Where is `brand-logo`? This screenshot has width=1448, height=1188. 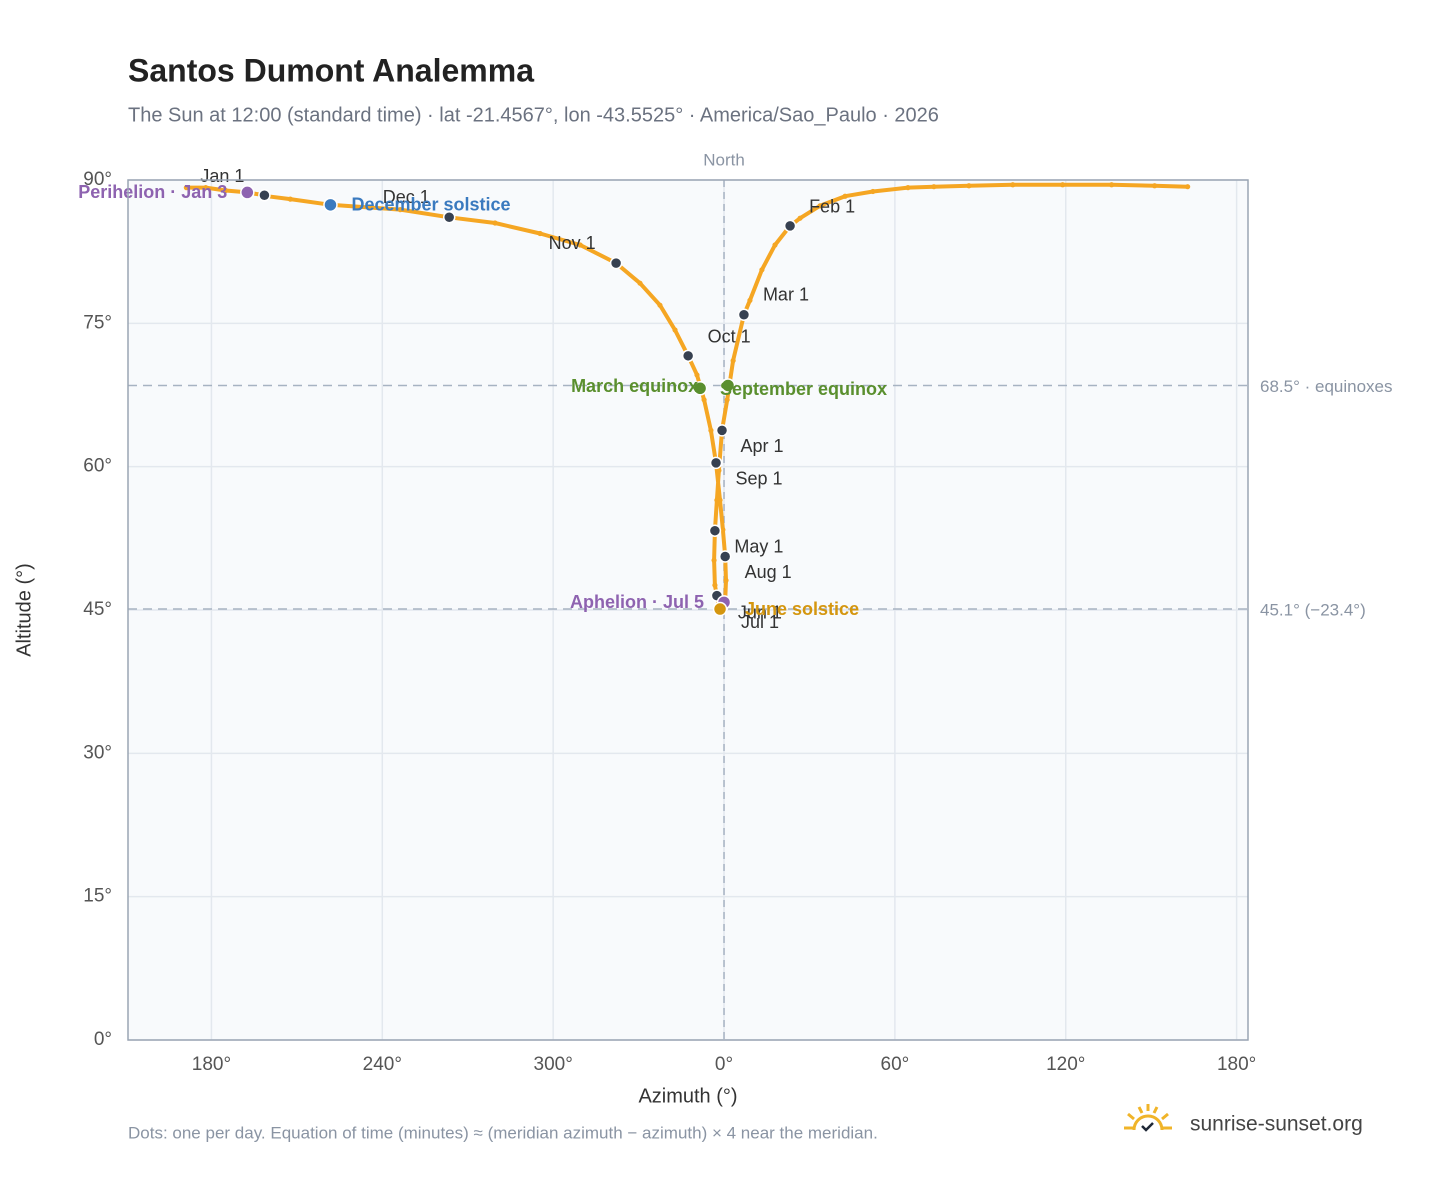 brand-logo is located at coordinates (1148, 1118).